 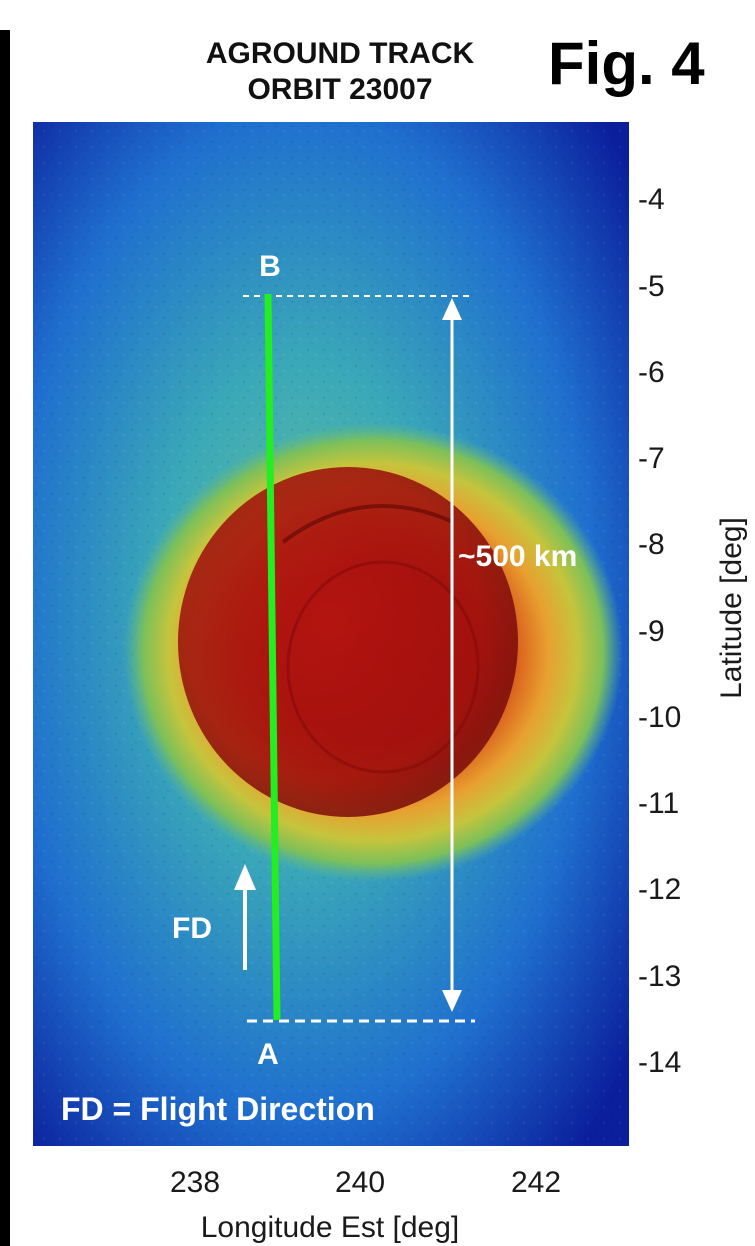 I want to click on lat-tick: -5, so click(x=651, y=286).